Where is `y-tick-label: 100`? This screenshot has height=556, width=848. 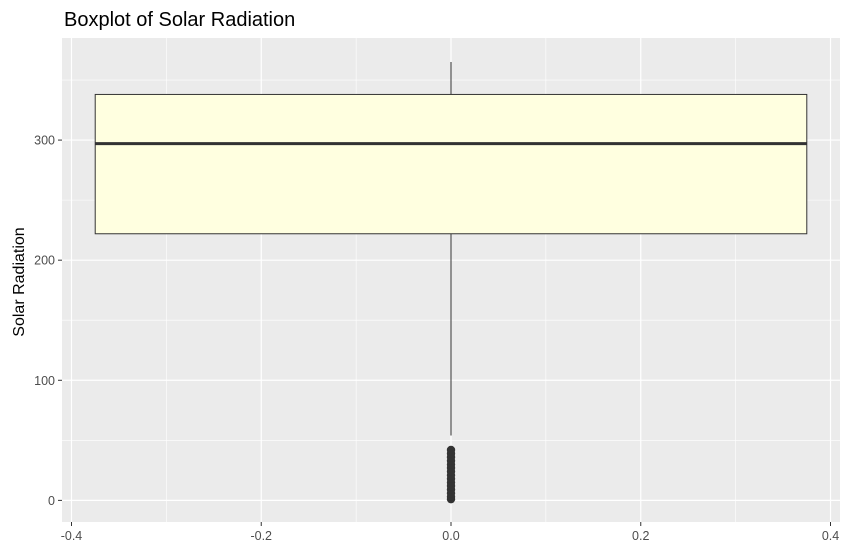 y-tick-label: 100 is located at coordinates (44, 381).